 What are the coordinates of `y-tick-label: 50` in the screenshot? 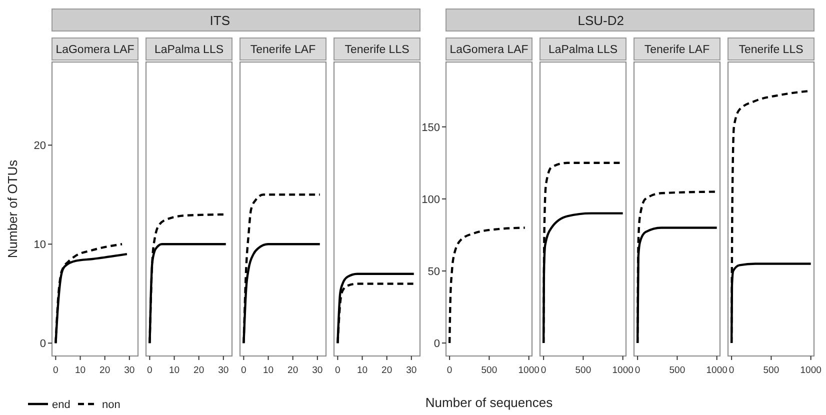 It's located at (434, 272).